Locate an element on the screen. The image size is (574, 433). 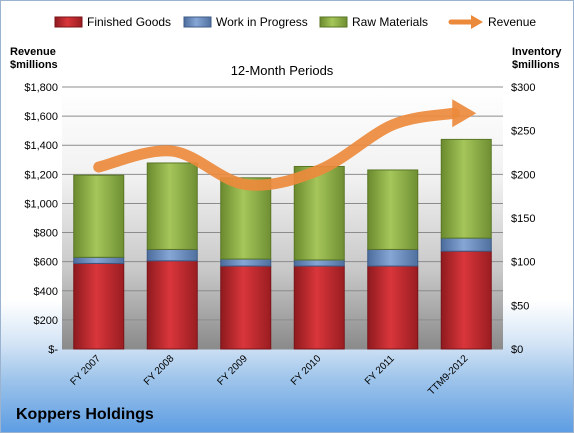
x-tick-label: TTM9-2012 is located at coordinates (448, 375).